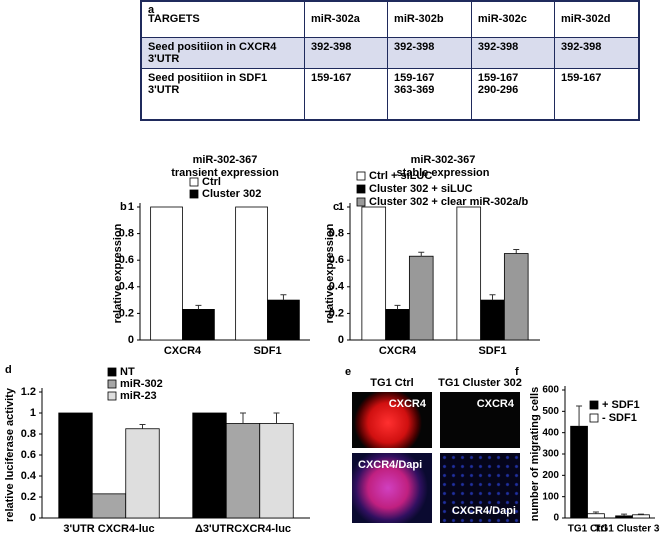 This screenshot has width=660, height=536. I want to click on cell-line: 290-296, so click(498, 89).